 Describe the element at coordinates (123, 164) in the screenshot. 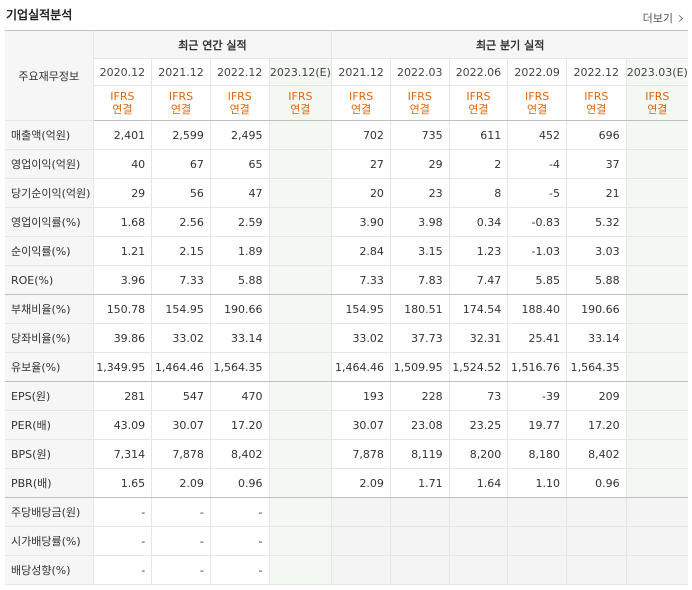

I see `annual-value-cell: 40` at that location.